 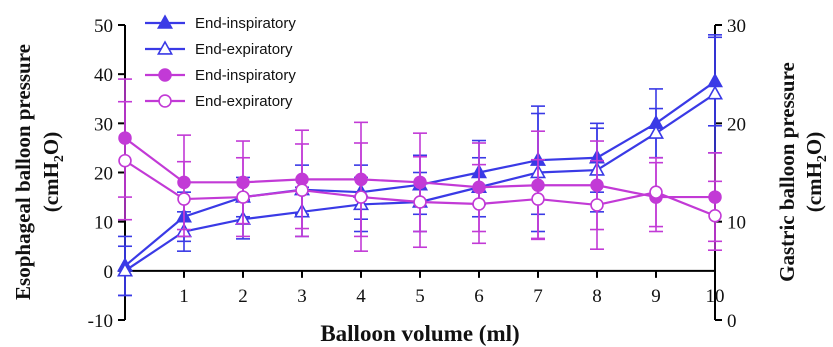 What do you see at coordinates (103, 124) in the screenshot?
I see `y-tick-label: 30` at bounding box center [103, 124].